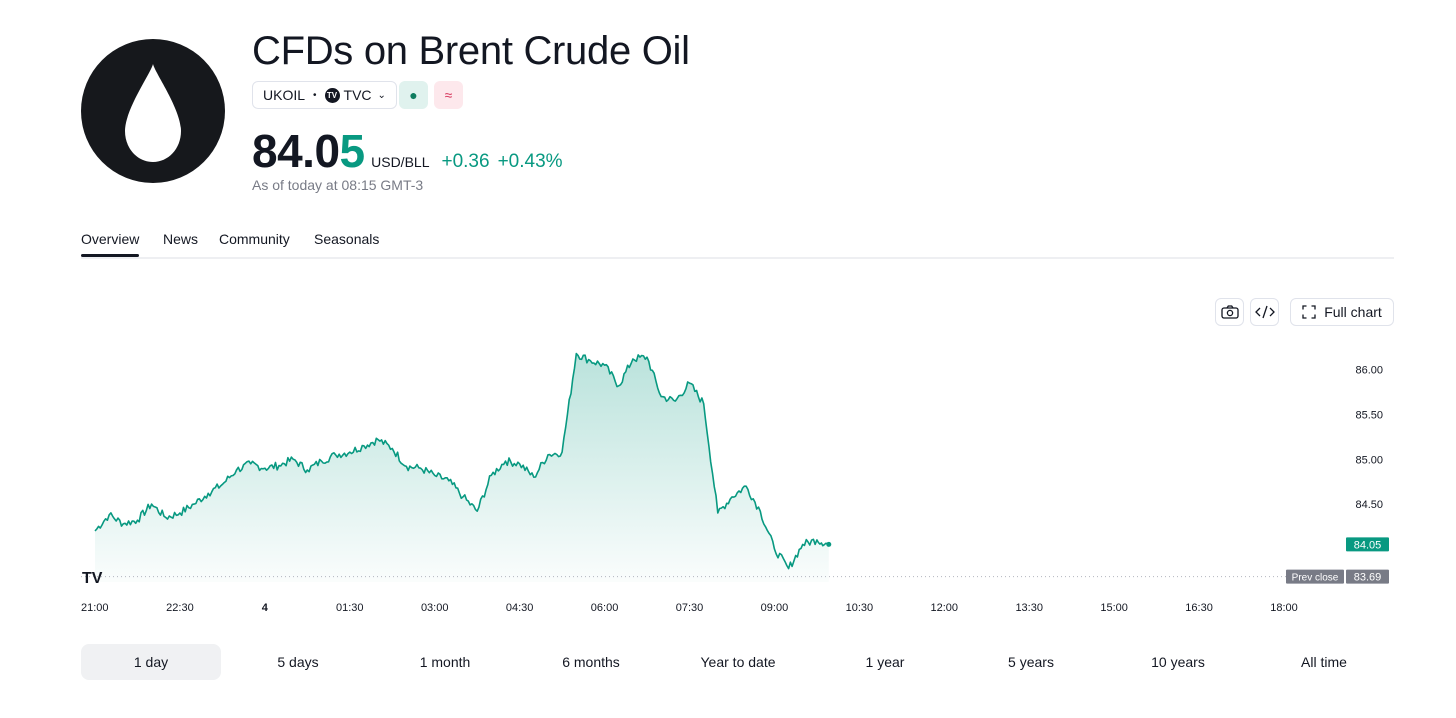 The image size is (1456, 718). I want to click on as-of-timestamp: As of today at 08:15 GMT-3, so click(338, 185).